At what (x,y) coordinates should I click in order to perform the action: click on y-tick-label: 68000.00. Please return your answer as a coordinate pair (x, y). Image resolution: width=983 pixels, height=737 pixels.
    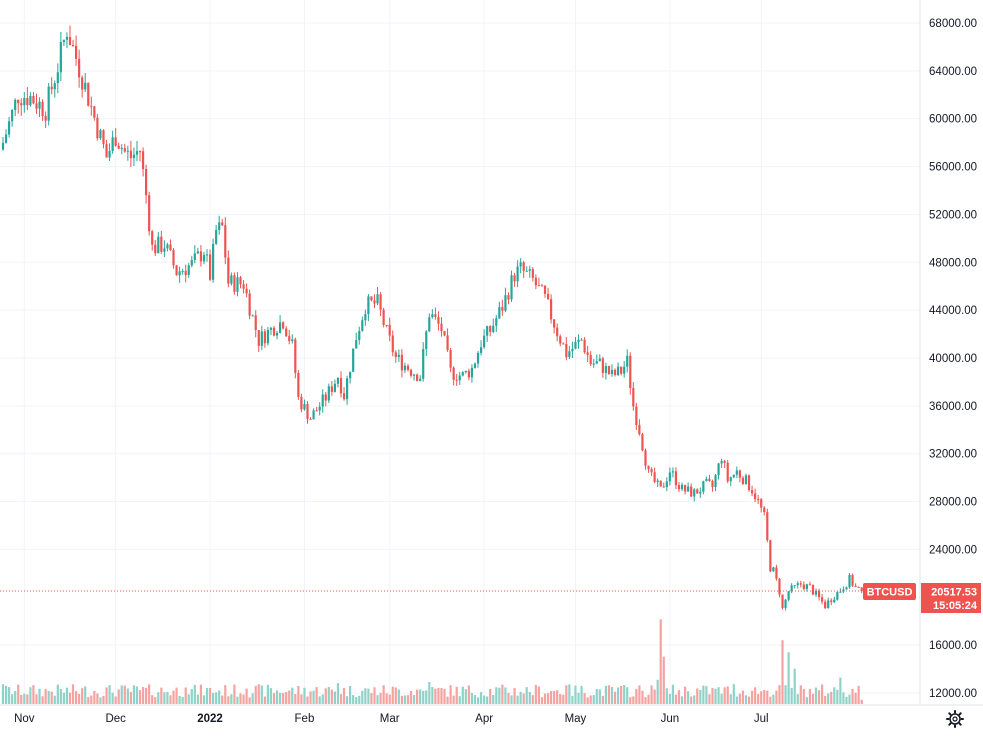
    Looking at the image, I should click on (953, 24).